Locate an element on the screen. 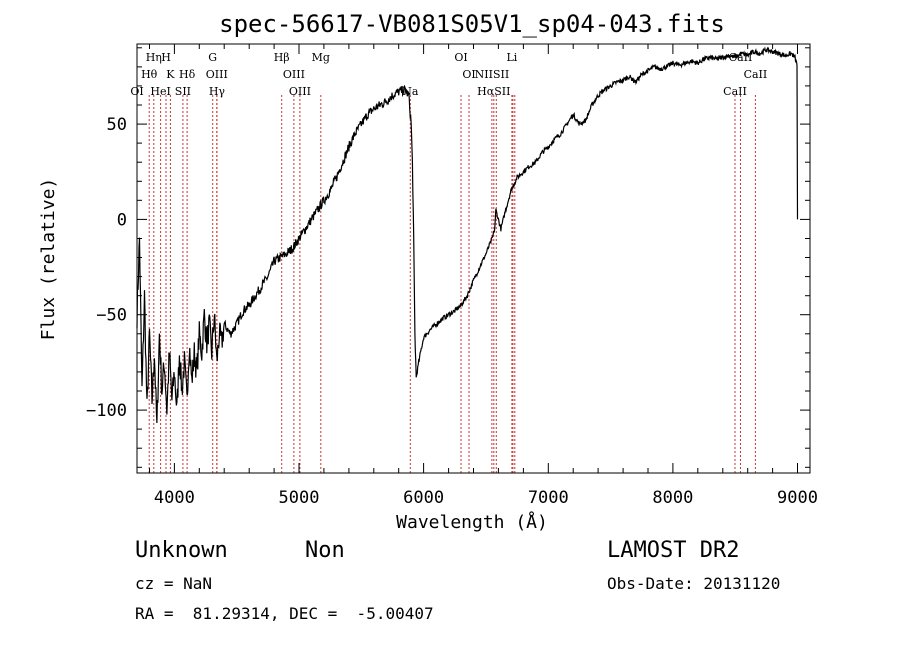  x-tick-label-1: 5000 is located at coordinates (299, 498).